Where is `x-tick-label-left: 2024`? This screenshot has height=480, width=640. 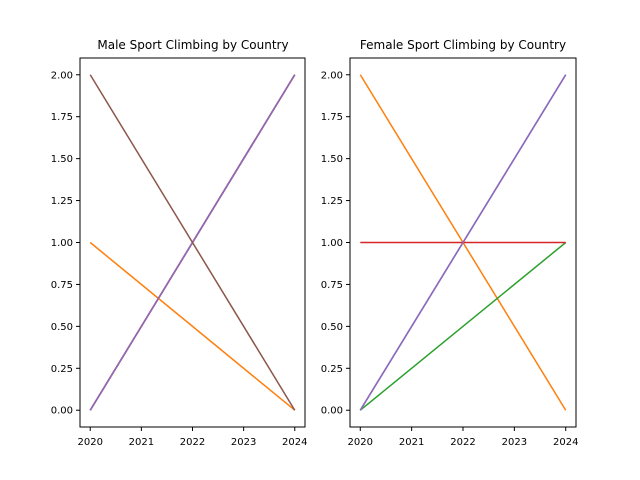 x-tick-label-left: 2024 is located at coordinates (294, 442).